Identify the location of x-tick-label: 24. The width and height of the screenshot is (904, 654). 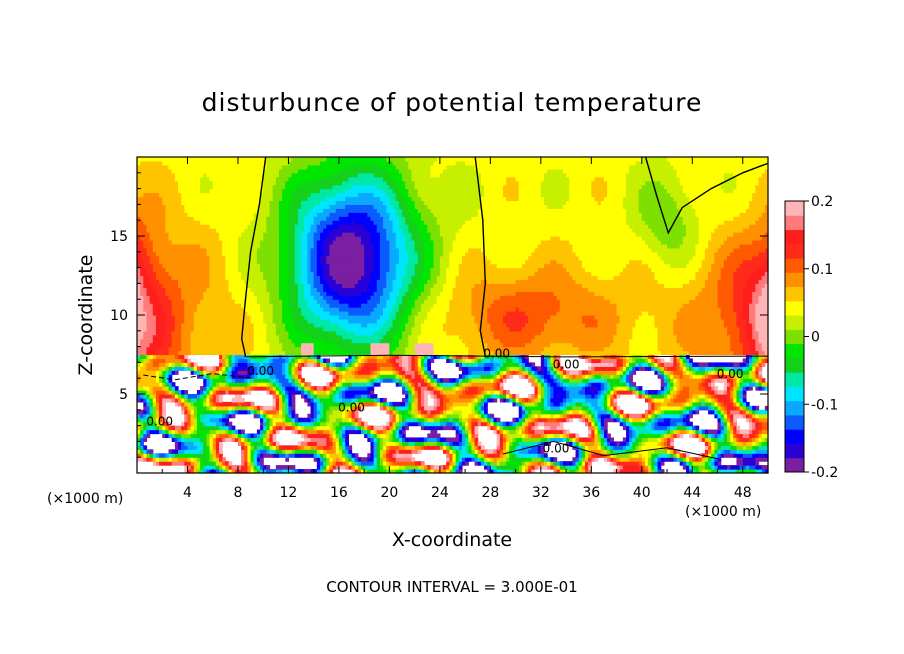
(440, 493).